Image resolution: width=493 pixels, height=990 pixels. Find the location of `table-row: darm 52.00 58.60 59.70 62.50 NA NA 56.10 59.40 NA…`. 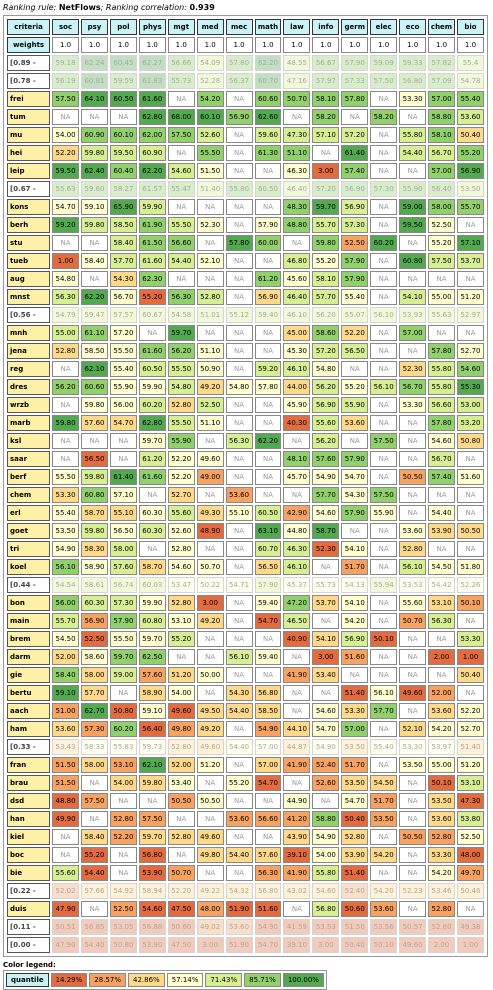

table-row: darm 52.00 58.60 59.70 62.50 NA NA 56.10 59.40 NA… is located at coordinates (245, 657).